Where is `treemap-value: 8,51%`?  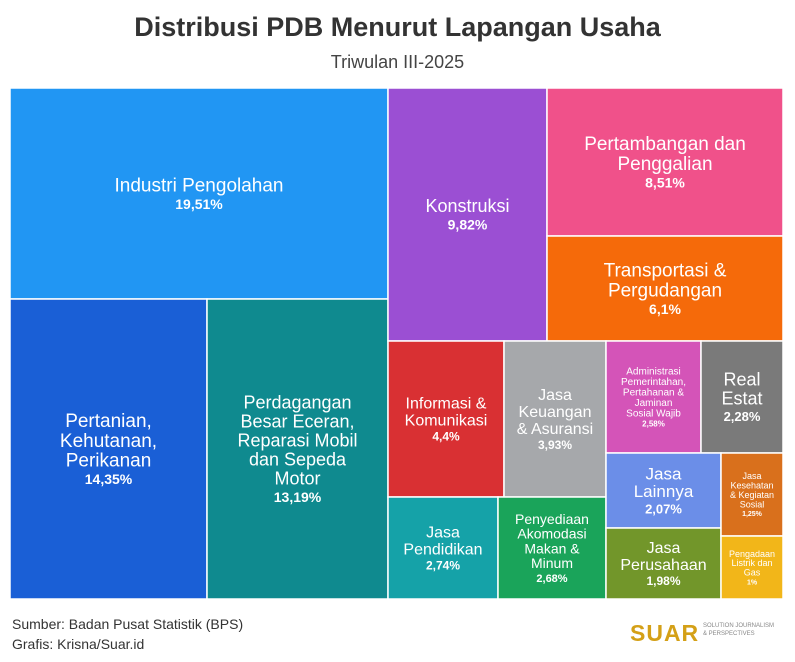 treemap-value: 8,51% is located at coordinates (665, 182).